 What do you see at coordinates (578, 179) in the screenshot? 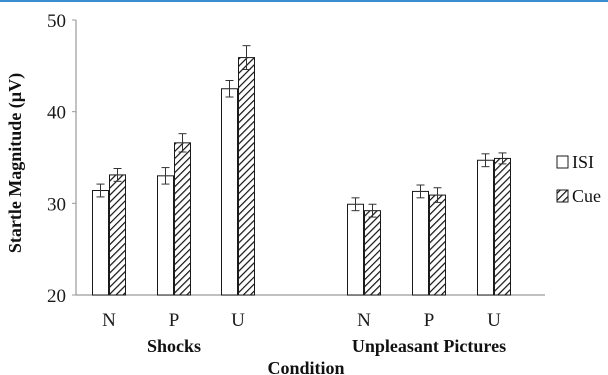
I see `legend: ISI Cue` at bounding box center [578, 179].